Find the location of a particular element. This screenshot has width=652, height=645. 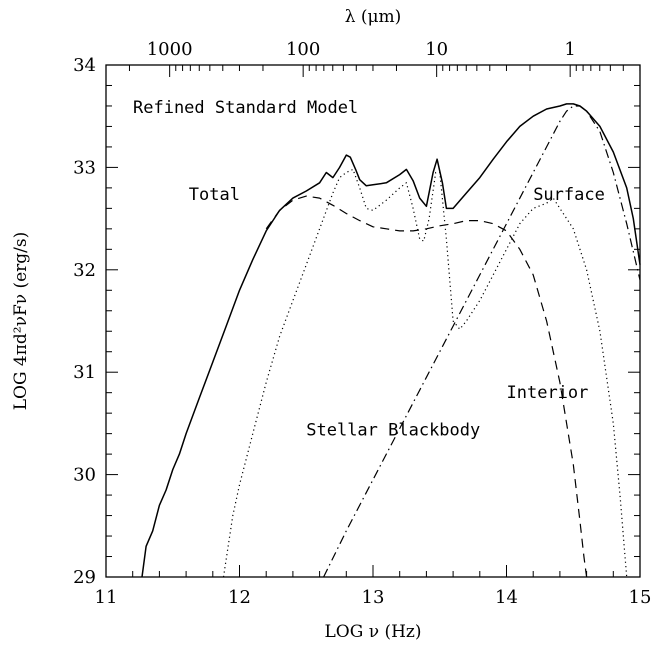

chart-title: Refined Standard Model is located at coordinates (245, 108).